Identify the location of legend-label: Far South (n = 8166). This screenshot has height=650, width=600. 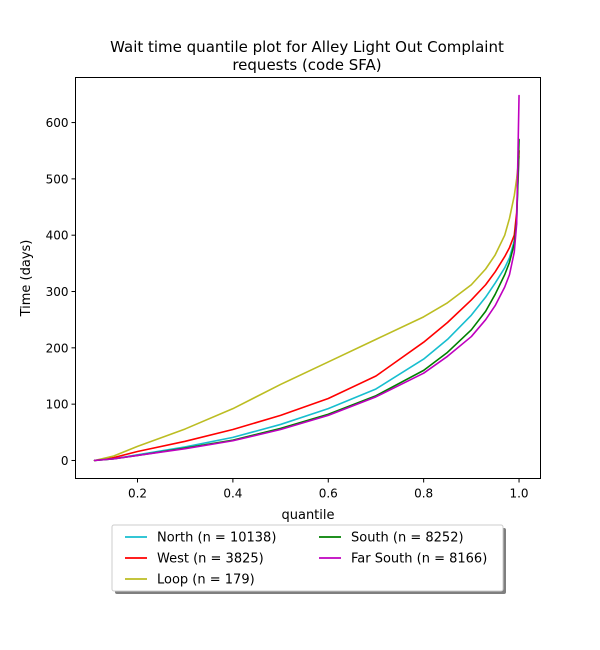
(419, 559).